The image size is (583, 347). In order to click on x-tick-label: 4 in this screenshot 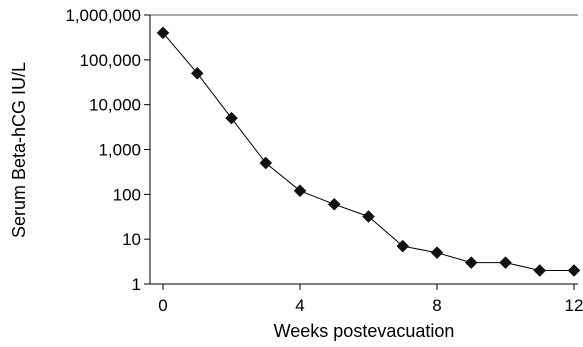, I will do `click(299, 305)`.